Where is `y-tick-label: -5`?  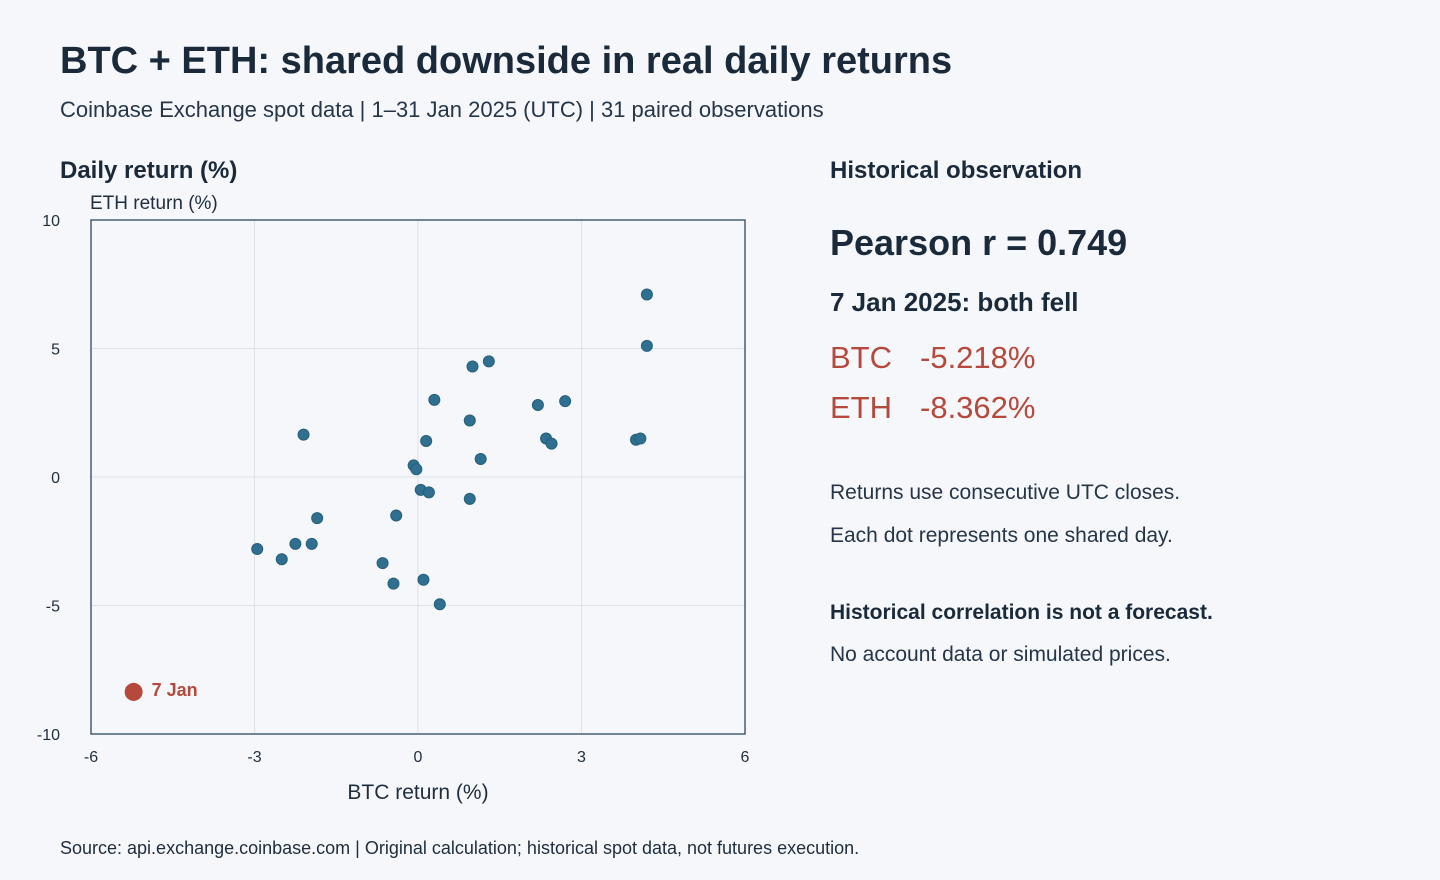 y-tick-label: -5 is located at coordinates (53, 607).